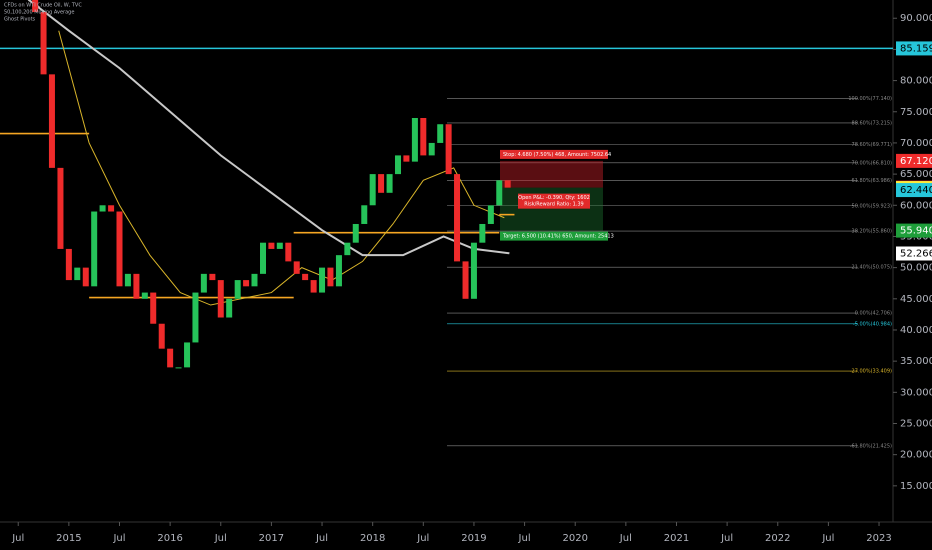  I want to click on x-tick-label: 2021, so click(676, 538).